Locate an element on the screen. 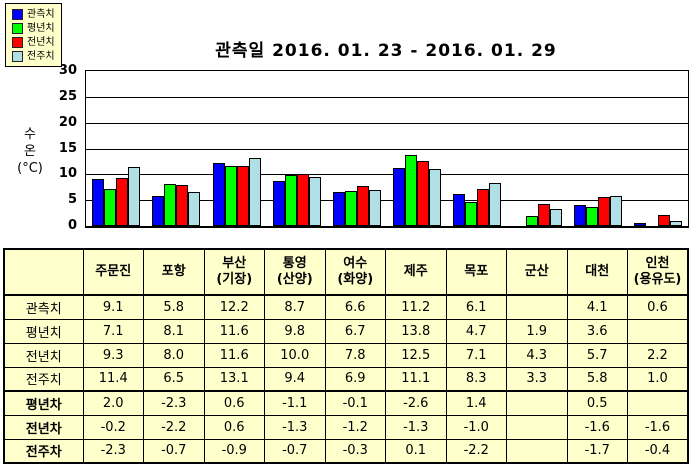 Image resolution: width=691 pixels, height=464 pixels. y-axis-unit-label: 수 온 (°C) is located at coordinates (30, 151).